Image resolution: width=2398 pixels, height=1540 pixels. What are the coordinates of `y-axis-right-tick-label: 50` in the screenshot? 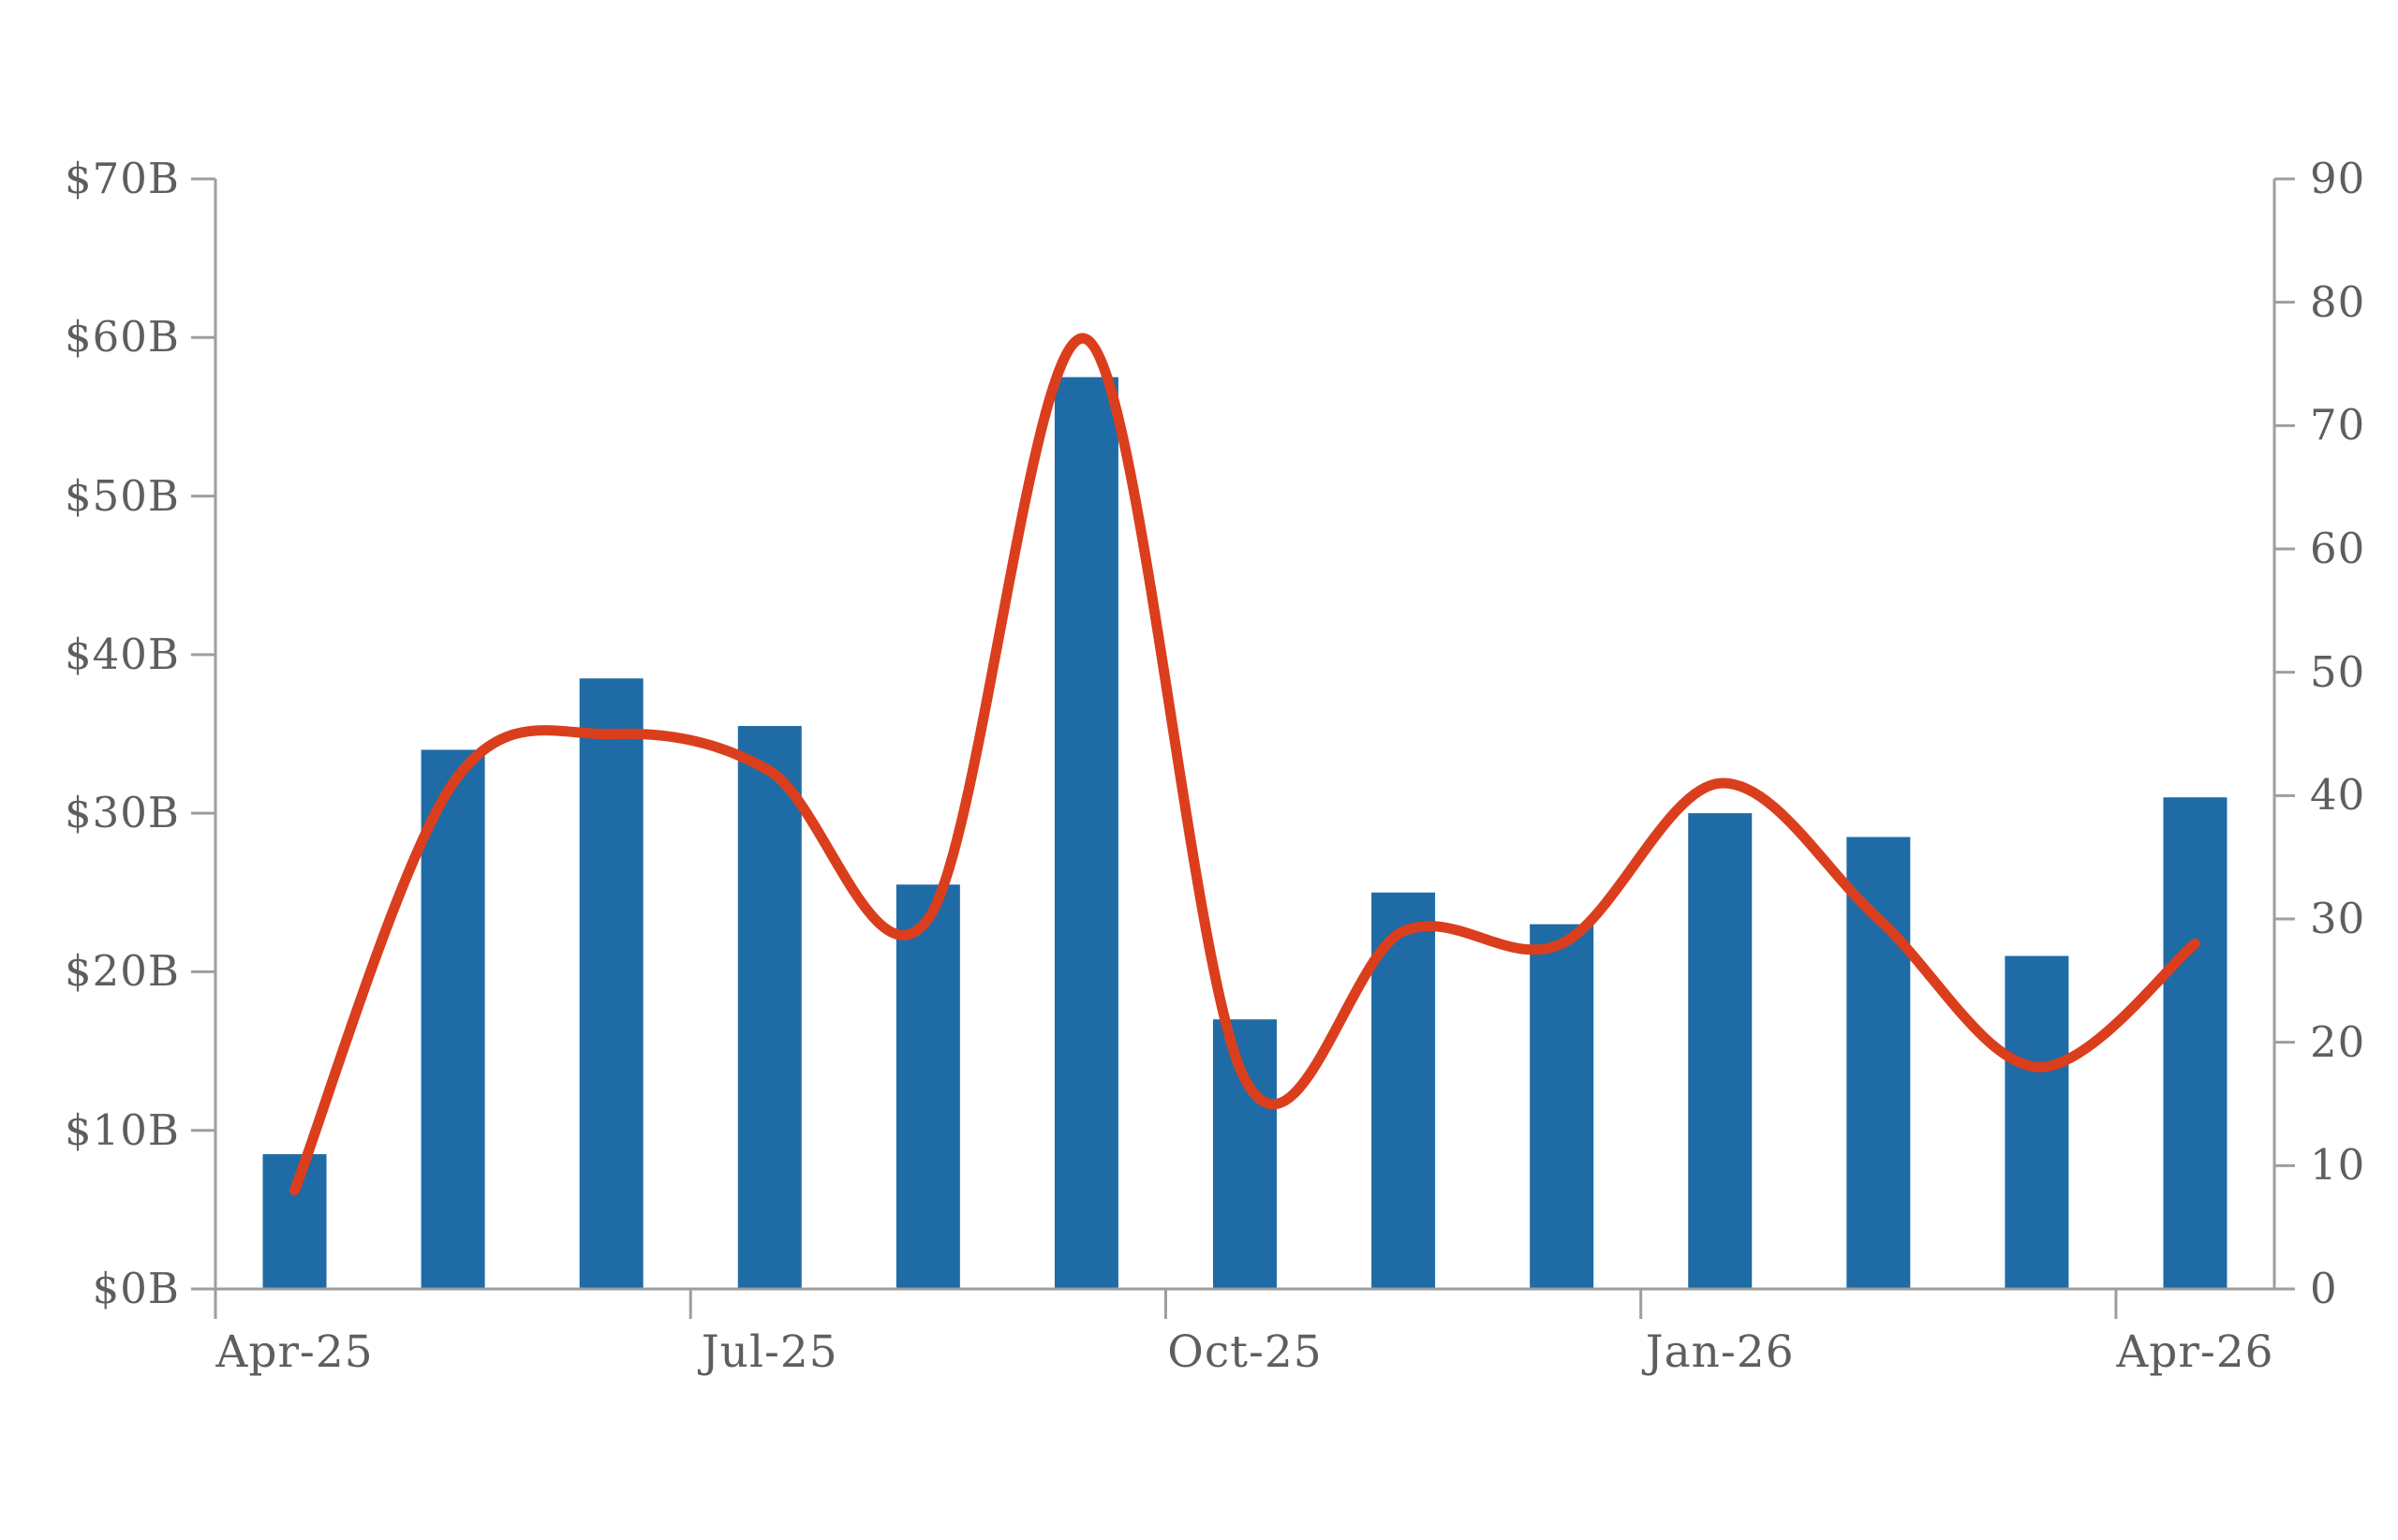 It's located at (2338, 671).